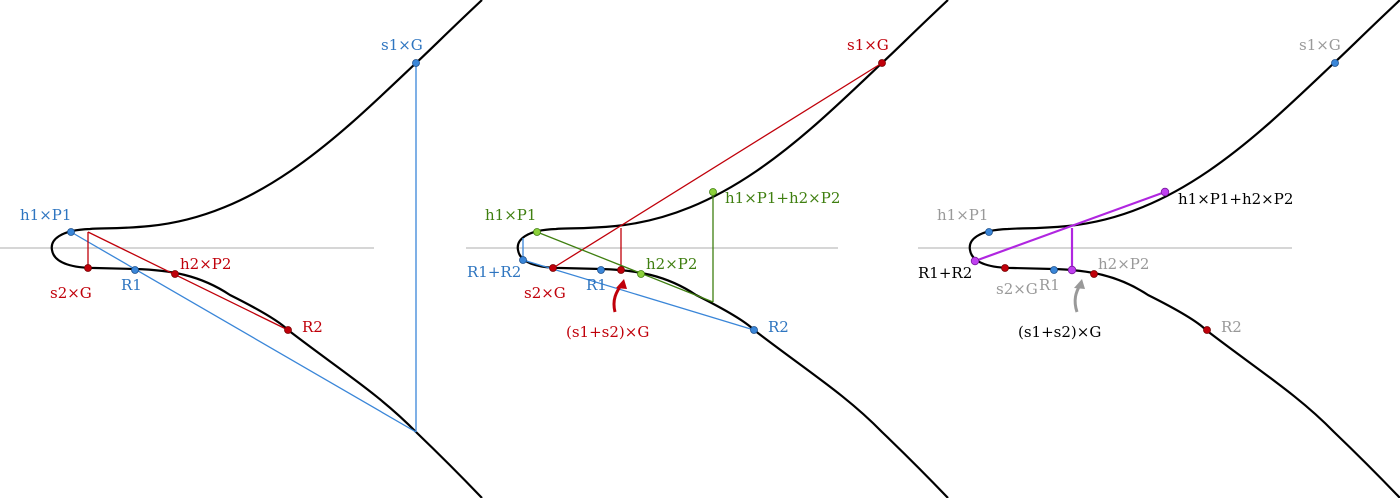 This screenshot has height=498, width=1400. I want to click on purple-lines, so click(1070, 230).